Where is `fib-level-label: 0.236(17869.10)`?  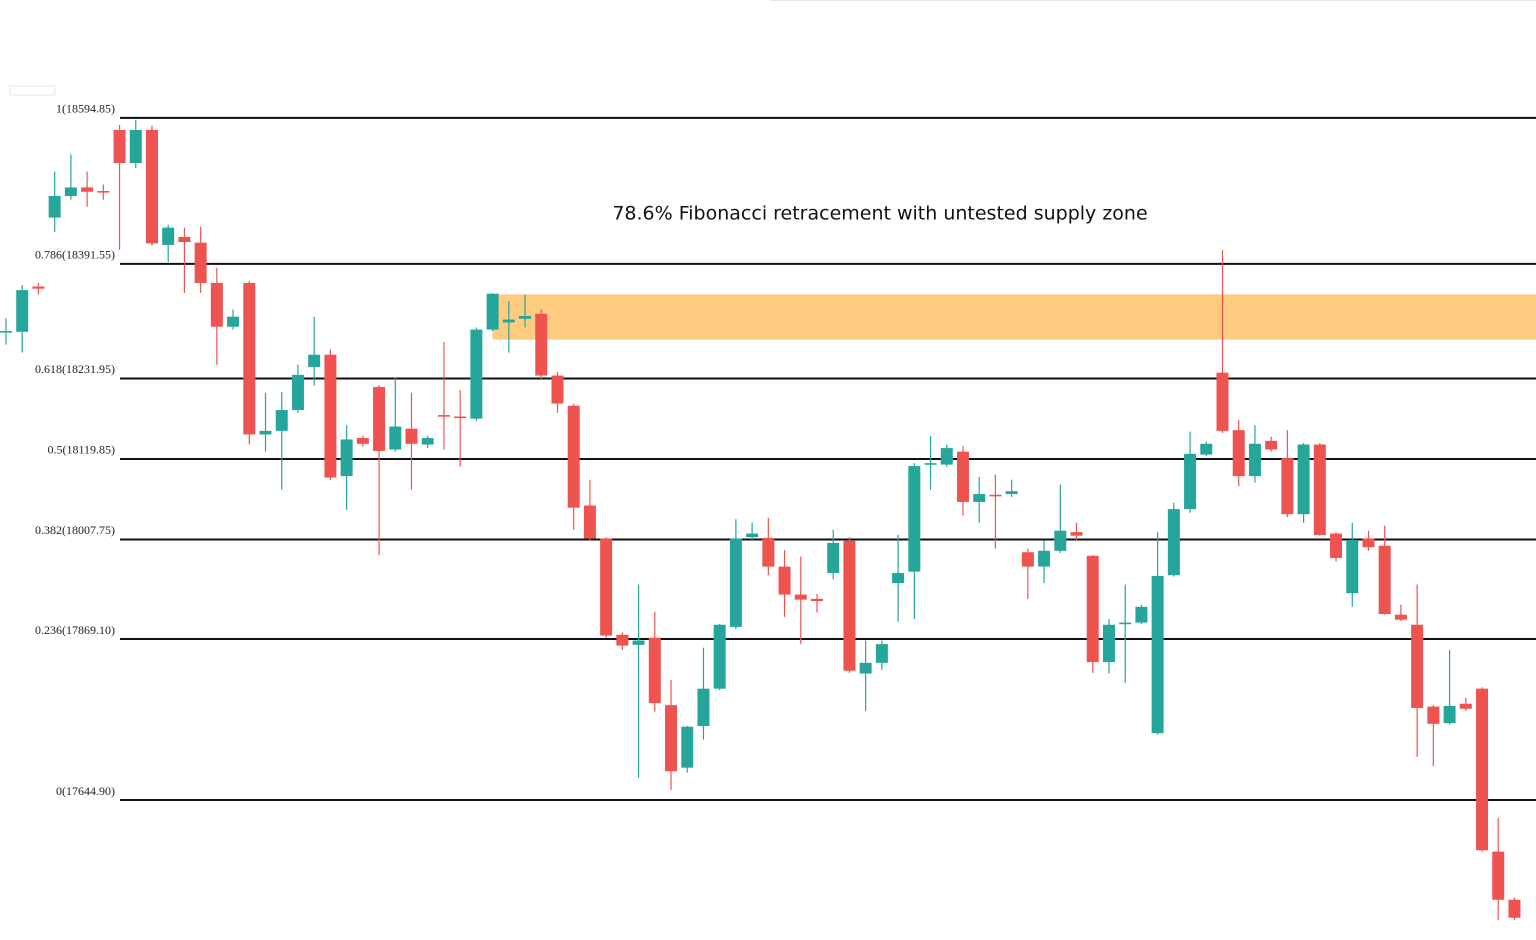
fib-level-label: 0.236(17869.10) is located at coordinates (75, 630).